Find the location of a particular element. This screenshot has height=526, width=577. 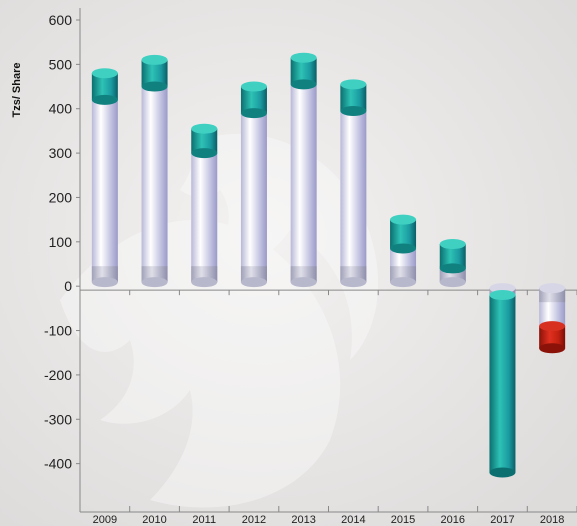

x-category-label: 2011 is located at coordinates (204, 520).